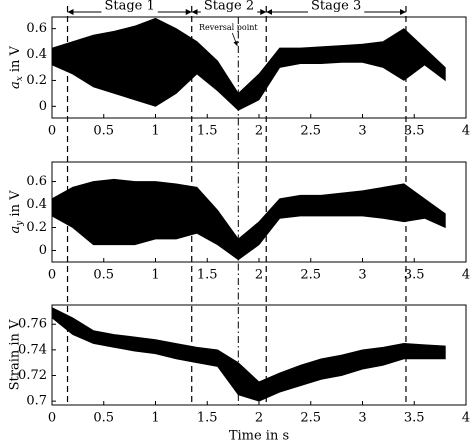 The image size is (474, 443). Describe the element at coordinates (15, 354) in the screenshot. I see `y-axis-label: Strain in V` at that location.